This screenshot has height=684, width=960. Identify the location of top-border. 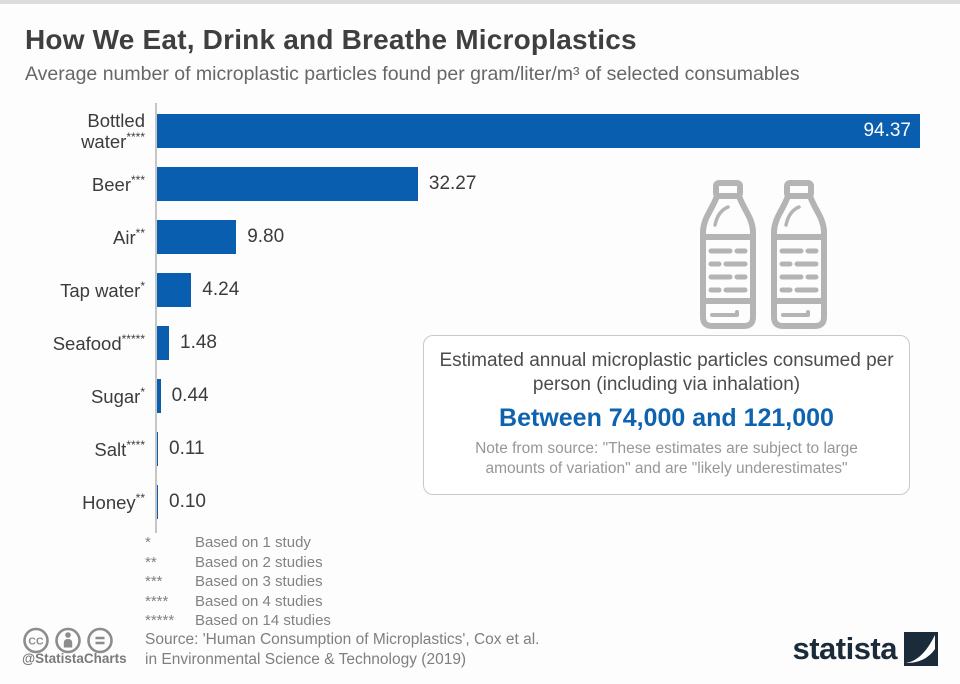
(480, 2).